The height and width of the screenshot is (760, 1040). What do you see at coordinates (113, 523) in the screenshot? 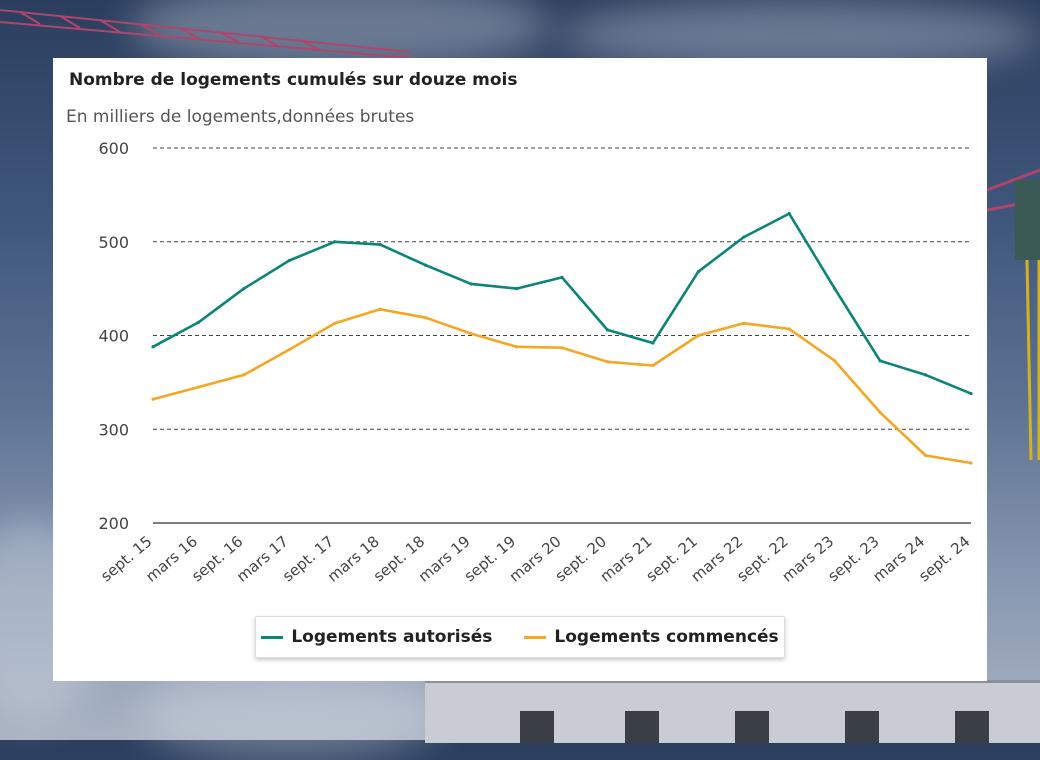
I see `y-tick-label: 200` at bounding box center [113, 523].